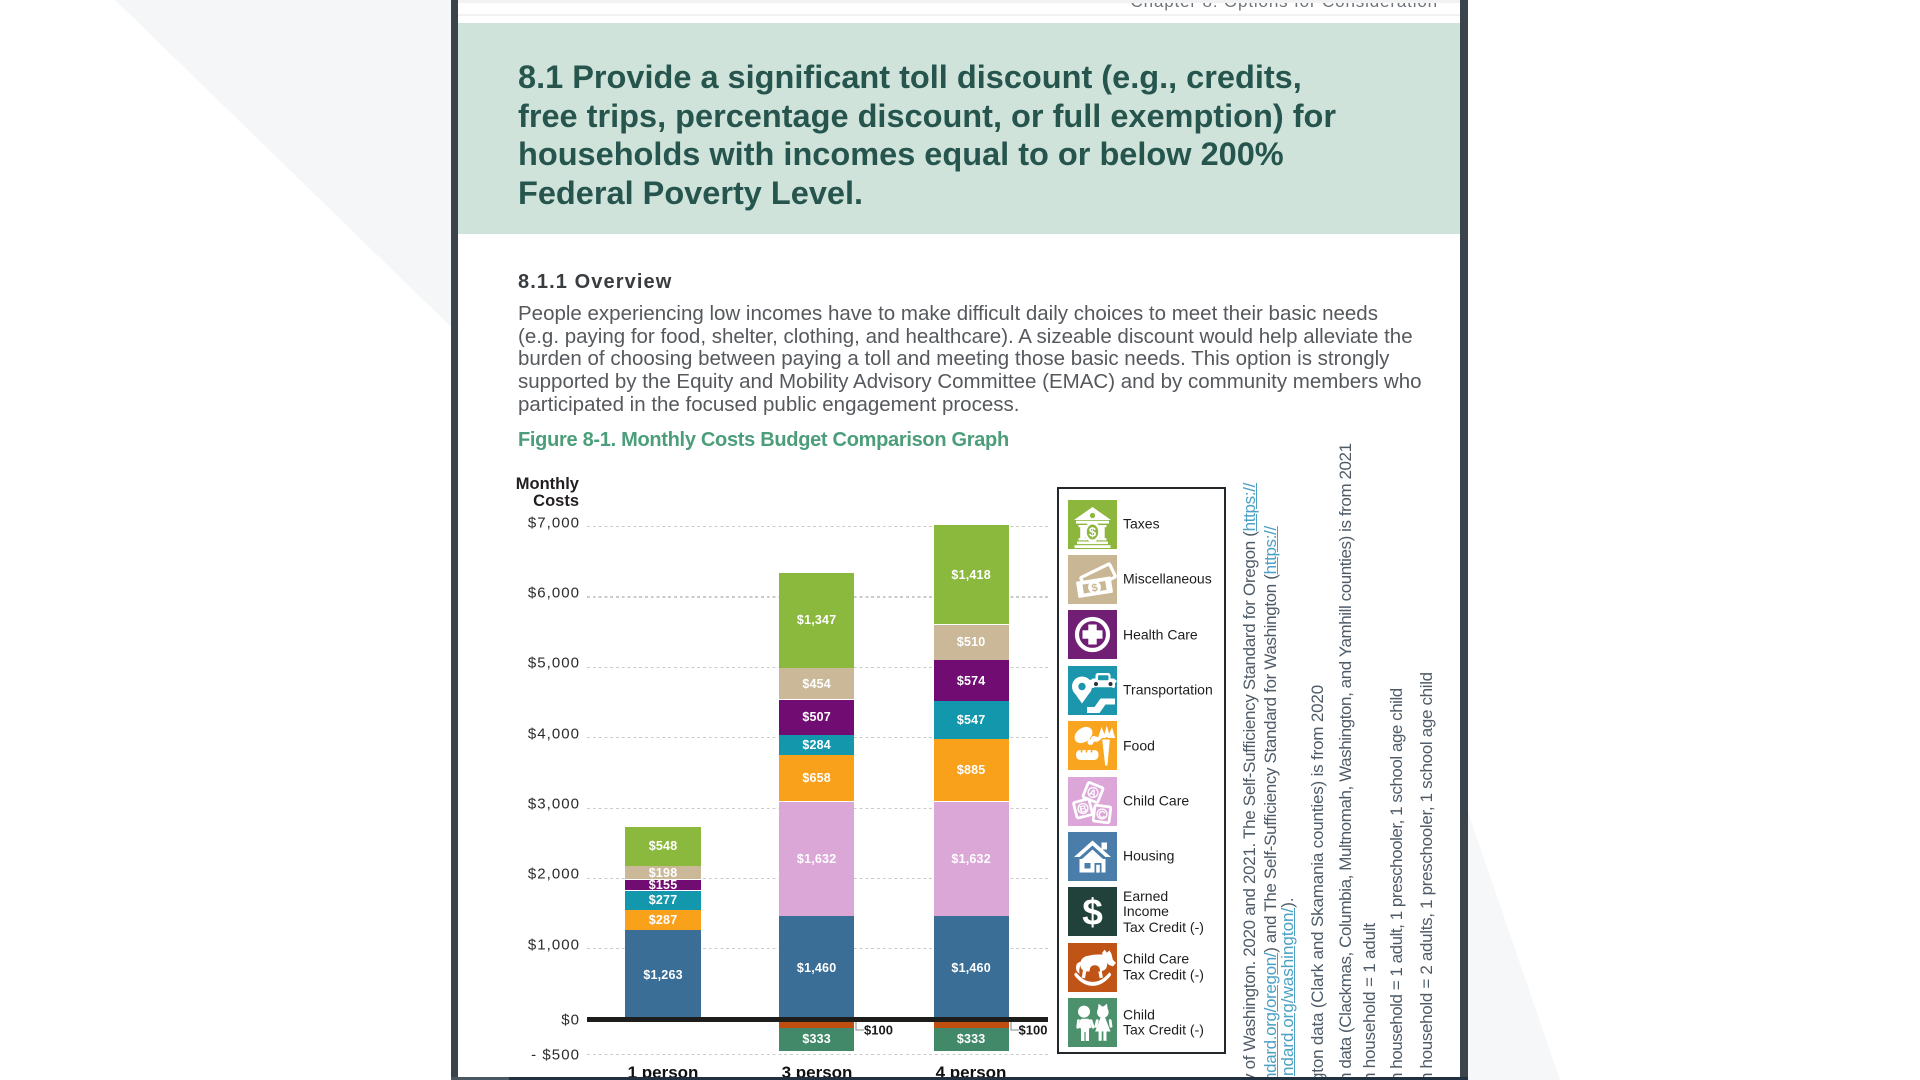  I want to click on svg-text: B, so click(1083, 809).